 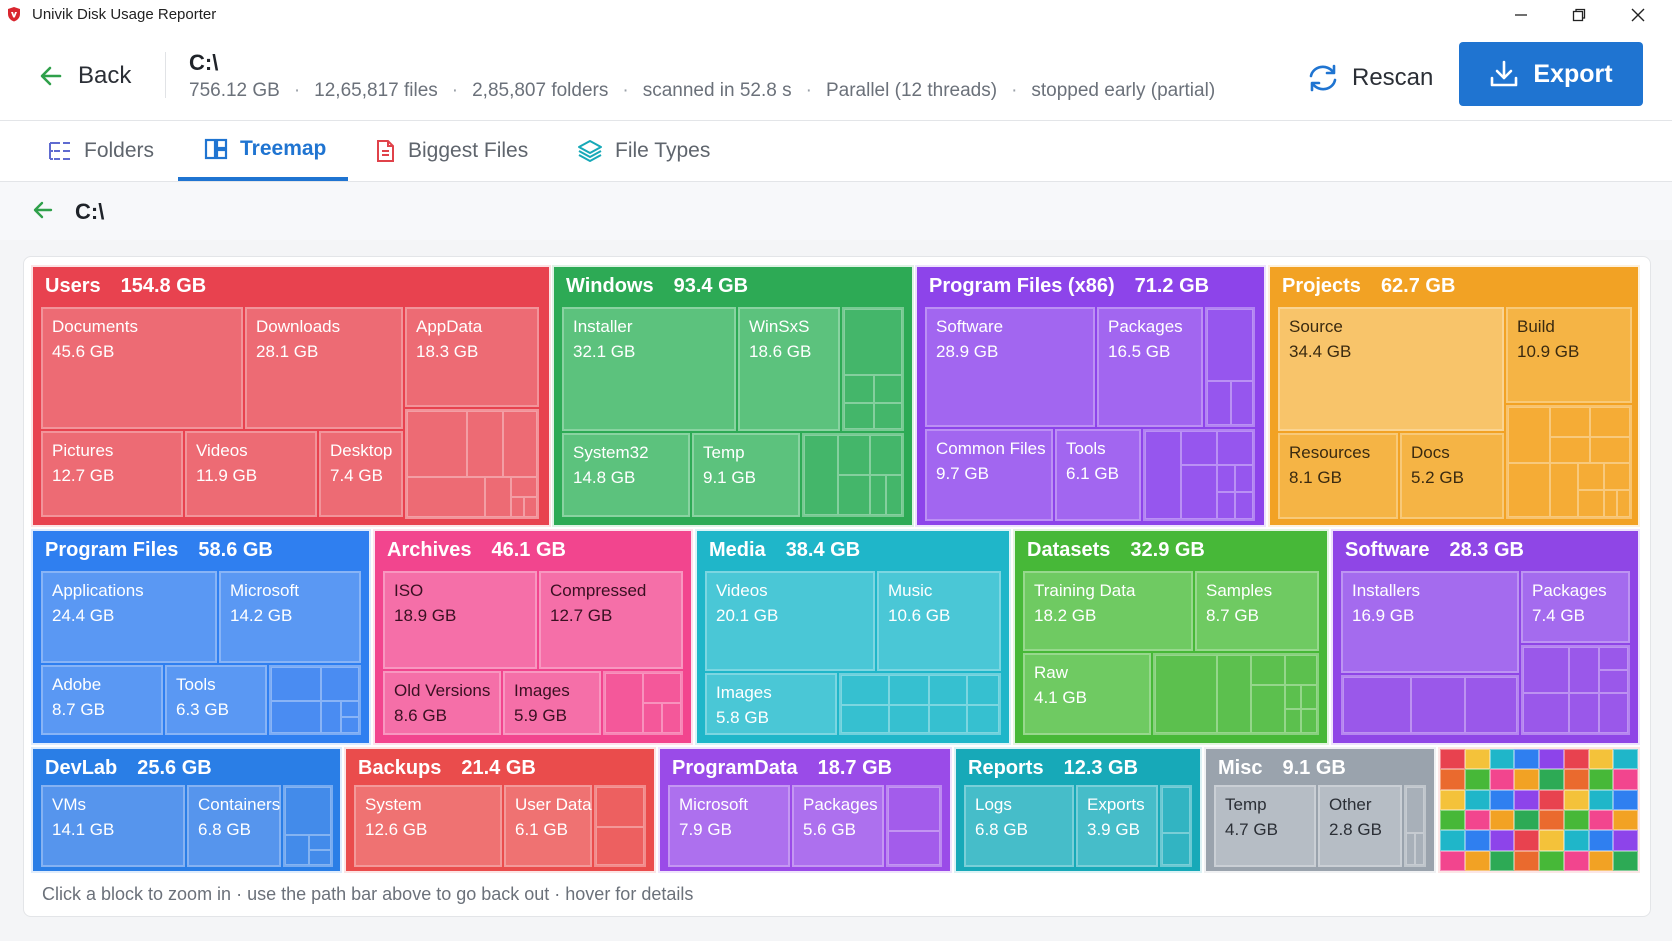 What do you see at coordinates (112, 474) in the screenshot?
I see `treemap-sub-pictures: Pictures 12.7 GB` at bounding box center [112, 474].